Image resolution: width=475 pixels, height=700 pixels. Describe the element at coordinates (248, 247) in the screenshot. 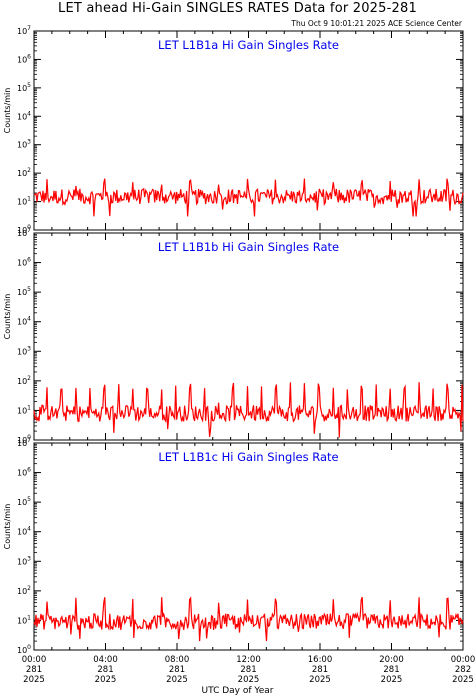

I see `panel-title: LET L1B1b Hi Gain Singles Rate` at that location.